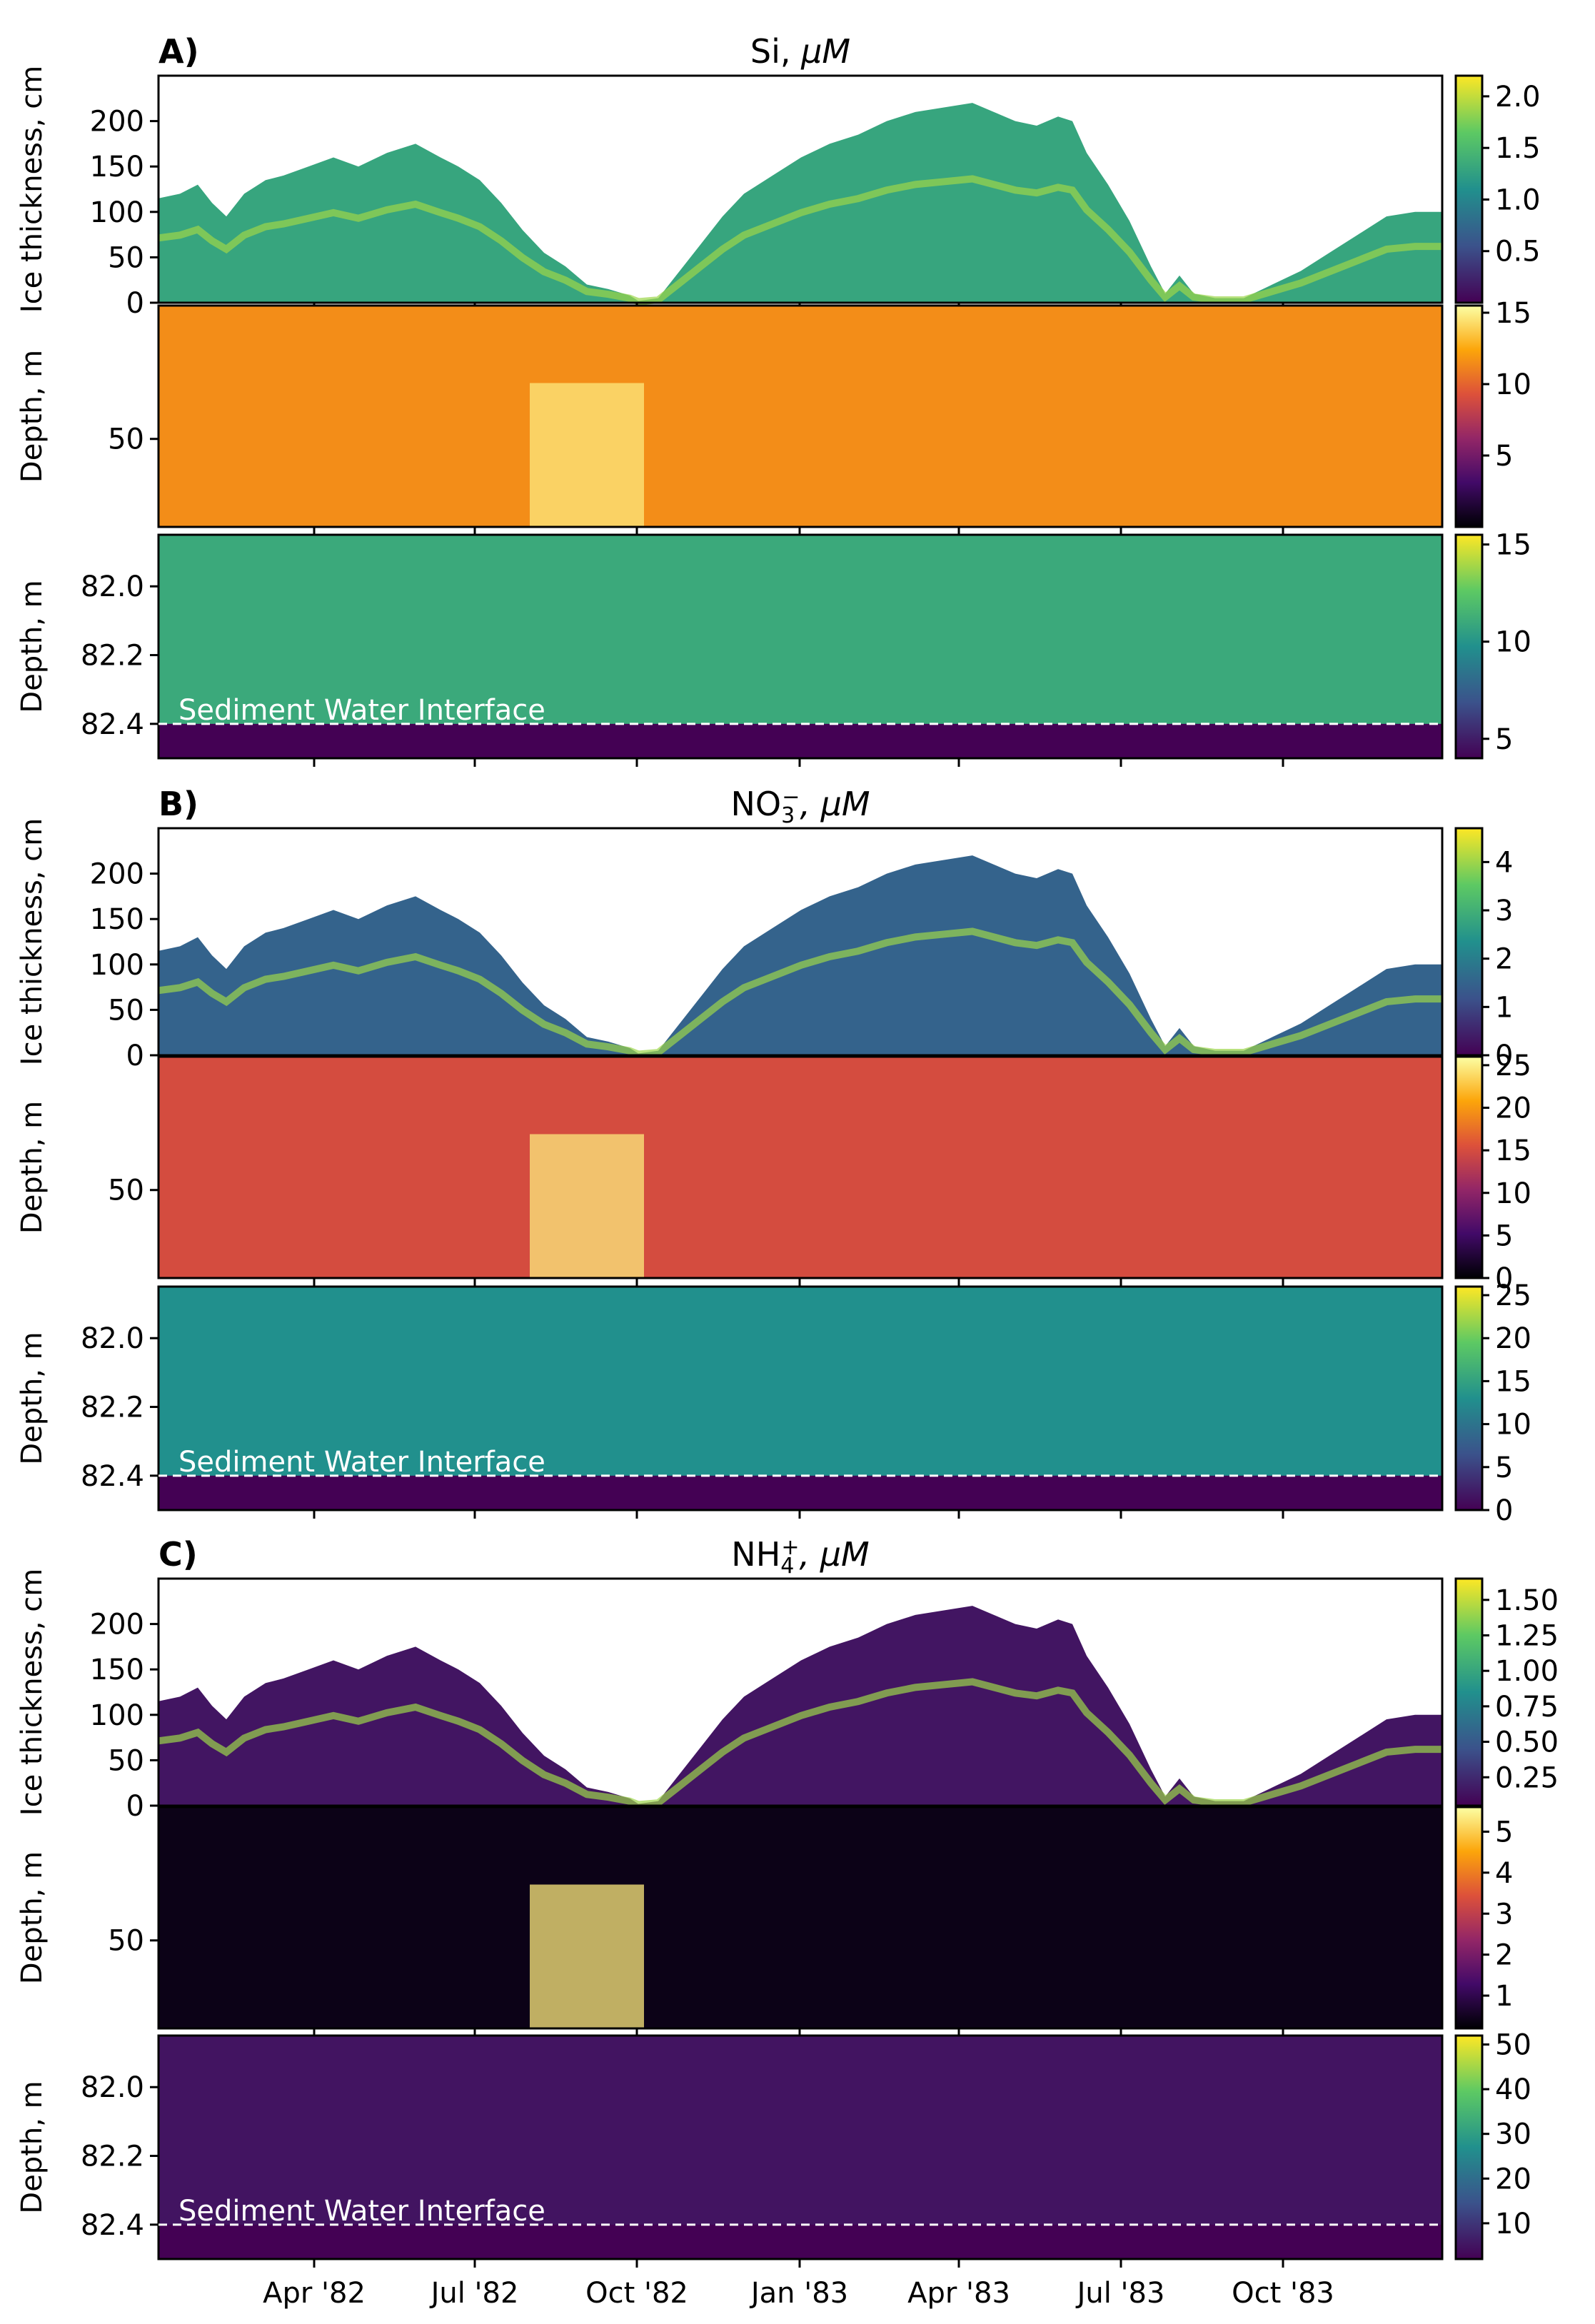  I want to click on title-main: NH, so click(755, 1555).